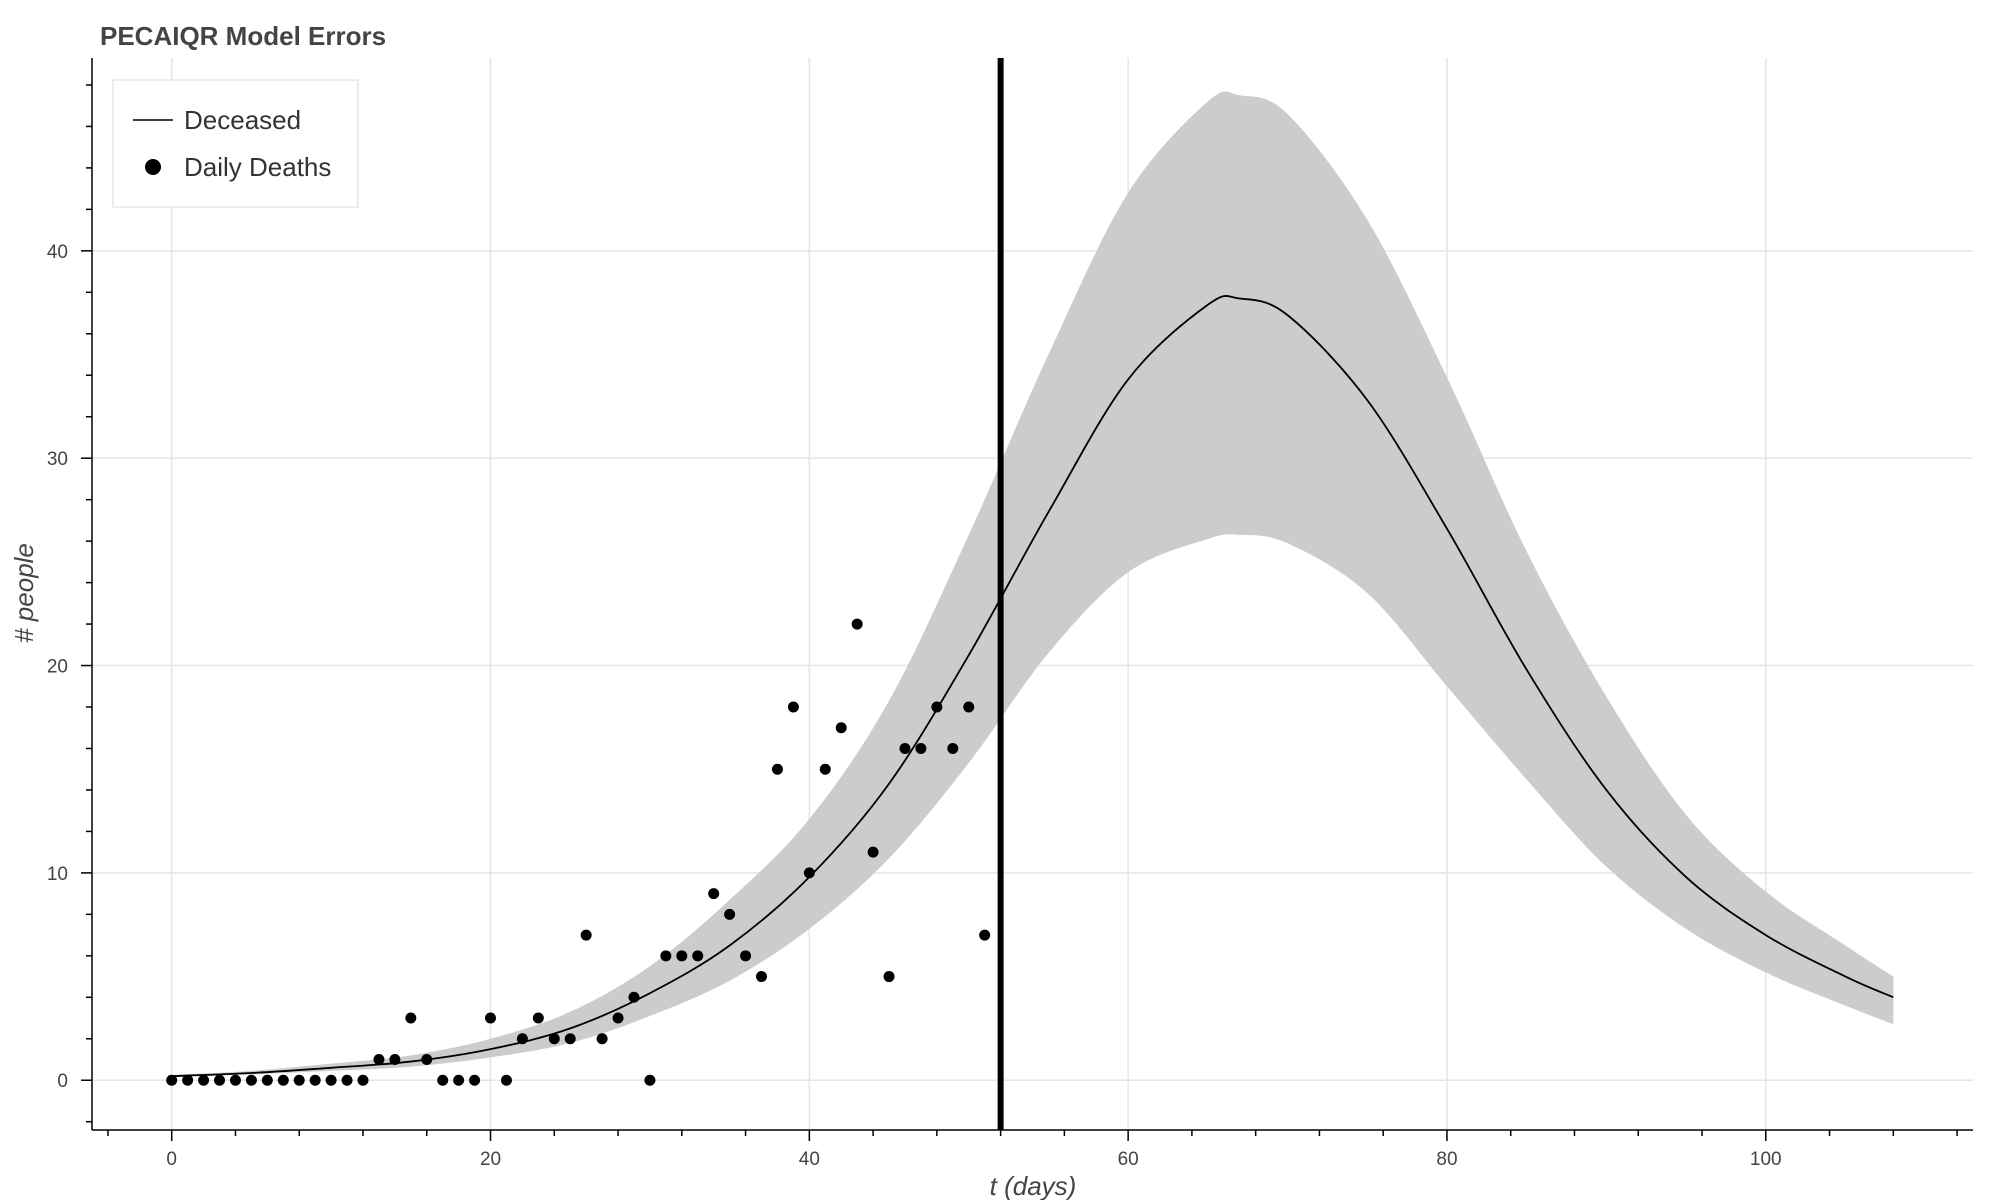 This screenshot has height=1200, width=2000. What do you see at coordinates (257, 167) in the screenshot?
I see `legend-label-daily-deaths: Daily Deaths` at bounding box center [257, 167].